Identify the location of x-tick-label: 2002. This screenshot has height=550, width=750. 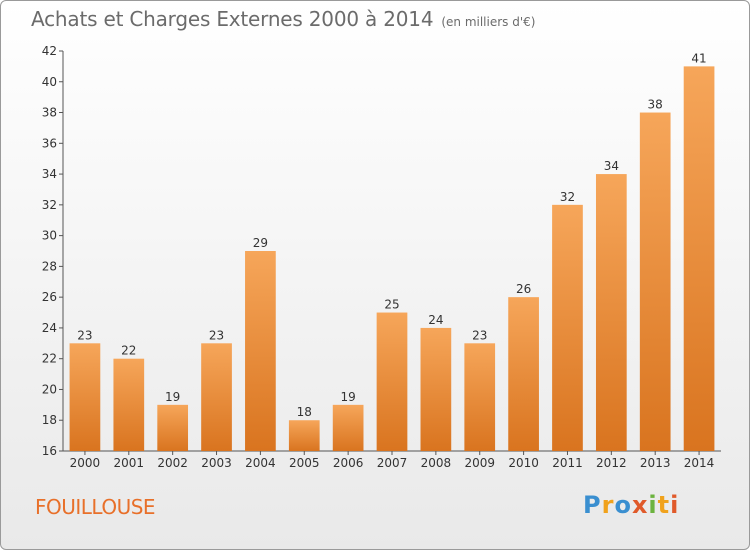
(172, 463).